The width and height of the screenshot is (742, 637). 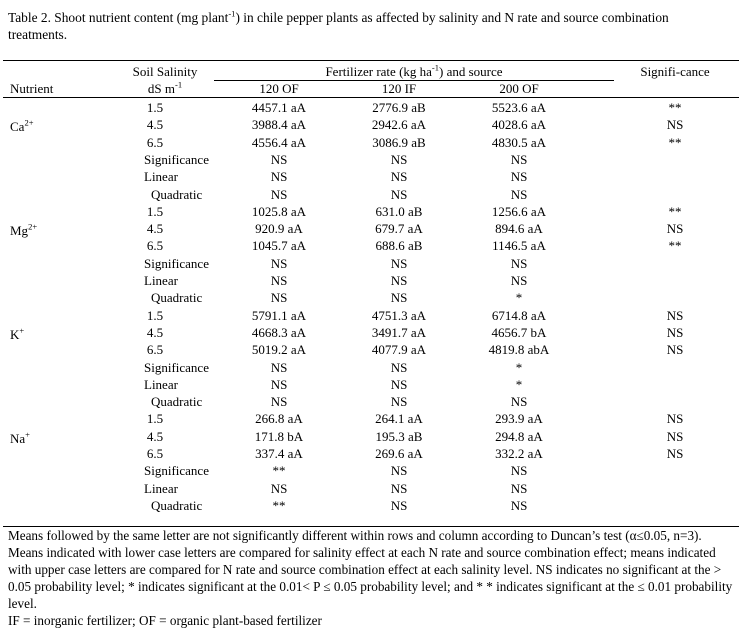 What do you see at coordinates (399, 350) in the screenshot?
I see `cell-120-if: 4077.9 aA` at bounding box center [399, 350].